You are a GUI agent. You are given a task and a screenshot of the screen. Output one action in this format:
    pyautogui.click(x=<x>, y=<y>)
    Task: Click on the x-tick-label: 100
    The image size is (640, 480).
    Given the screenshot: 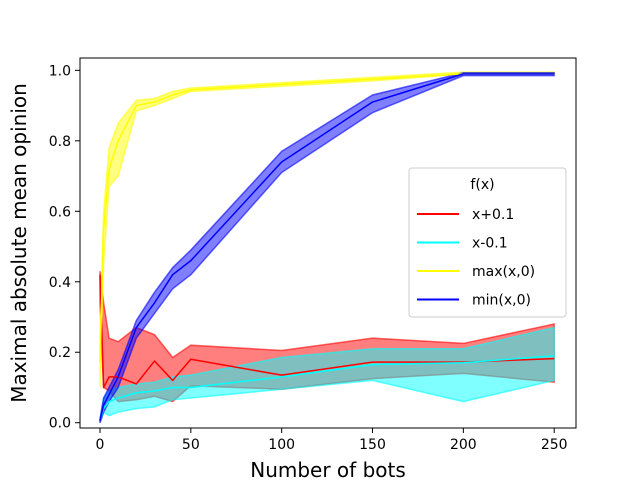 What is the action you would take?
    pyautogui.click(x=281, y=445)
    